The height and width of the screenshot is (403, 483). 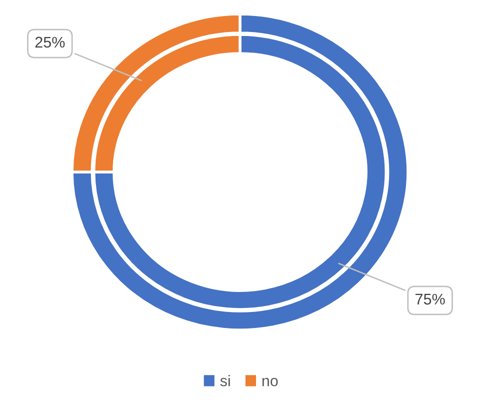 I want to click on data-label: 75%, so click(x=430, y=299).